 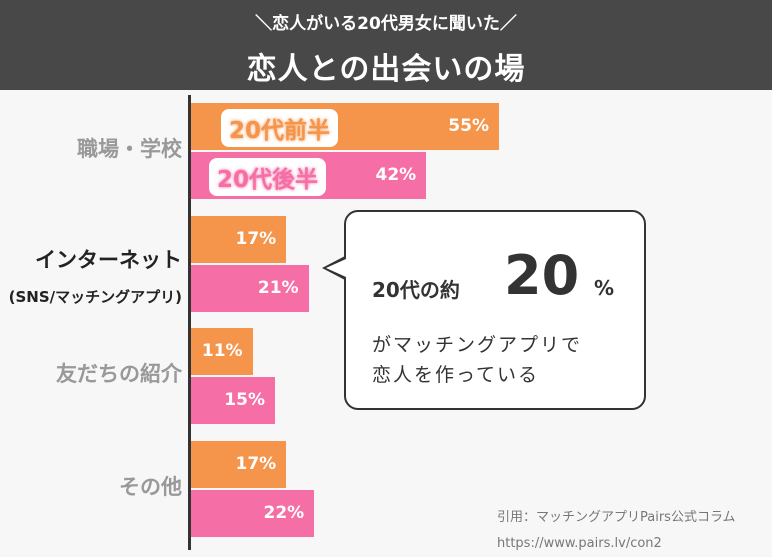 I want to click on data-label: 11%, so click(x=222, y=351).